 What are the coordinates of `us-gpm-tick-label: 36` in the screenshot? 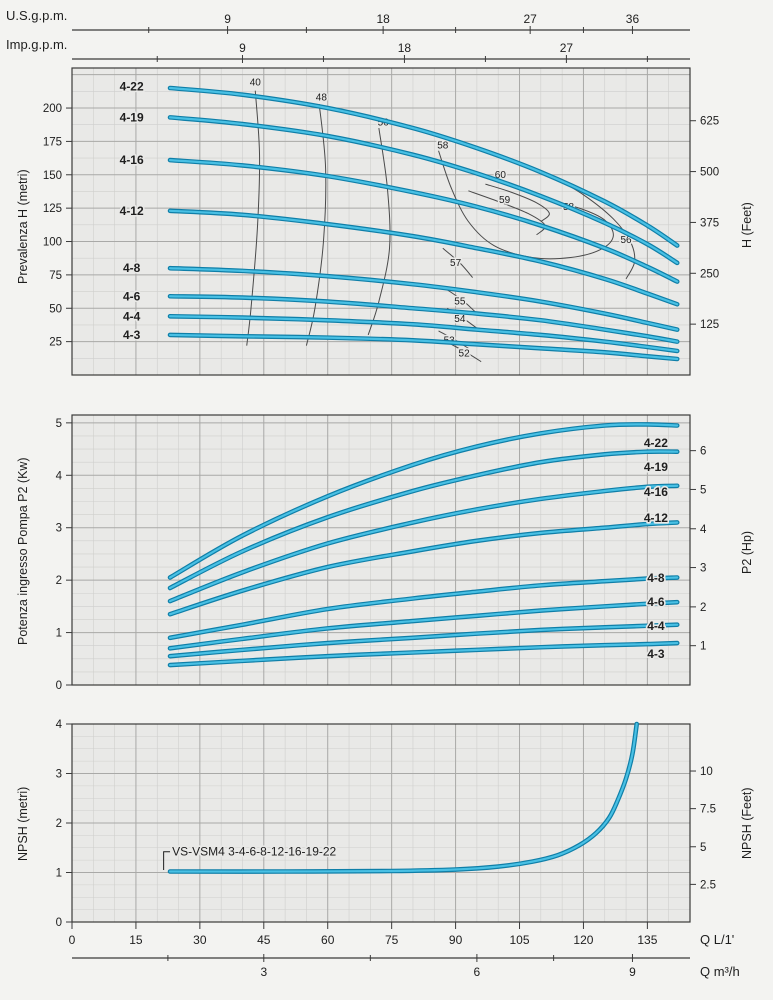 It's located at (633, 19).